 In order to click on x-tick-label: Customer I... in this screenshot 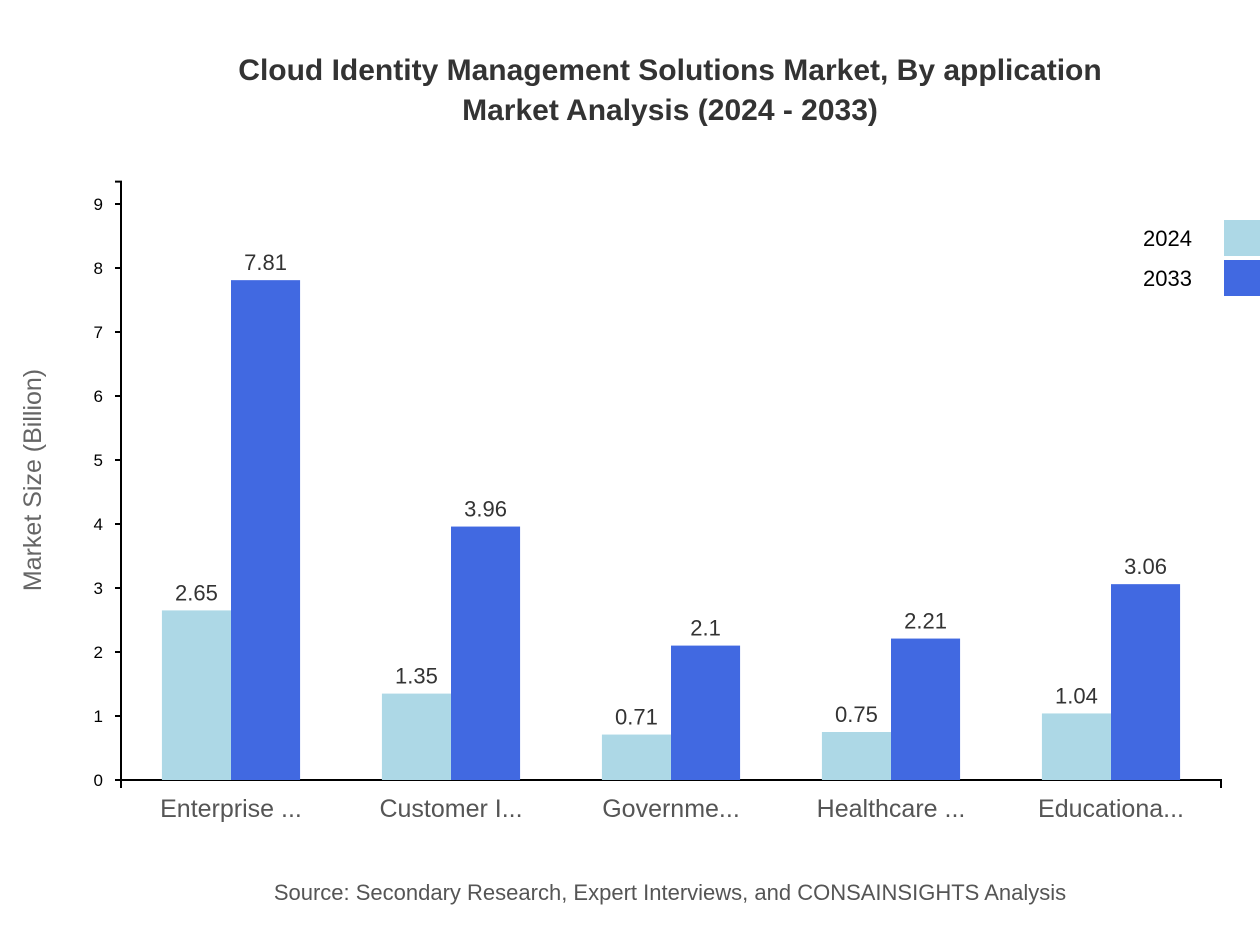, I will do `click(450, 809)`.